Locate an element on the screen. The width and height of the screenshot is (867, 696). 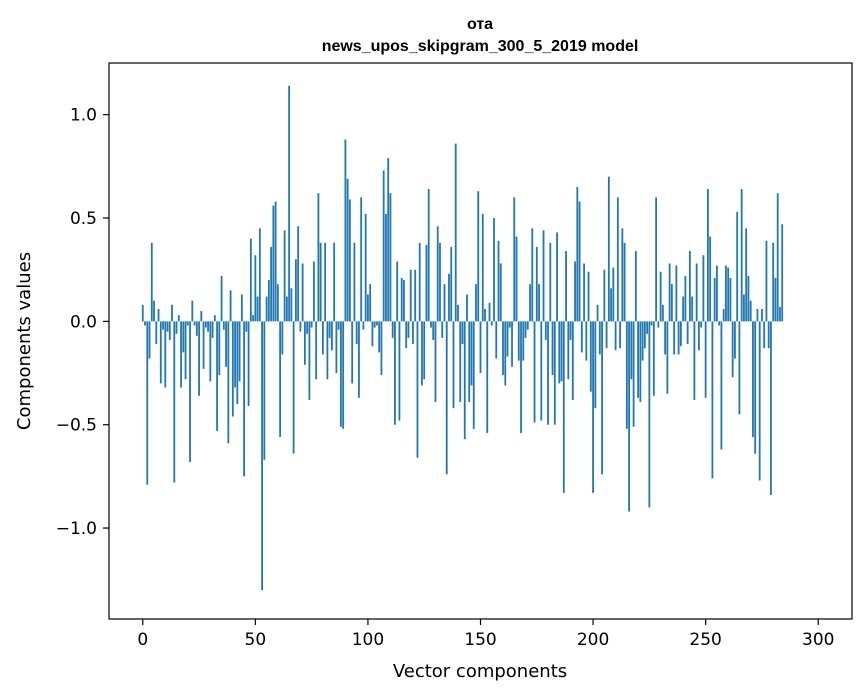
x-axis-ticks: 0 50 100 150 200 250 300 is located at coordinates (485, 634).